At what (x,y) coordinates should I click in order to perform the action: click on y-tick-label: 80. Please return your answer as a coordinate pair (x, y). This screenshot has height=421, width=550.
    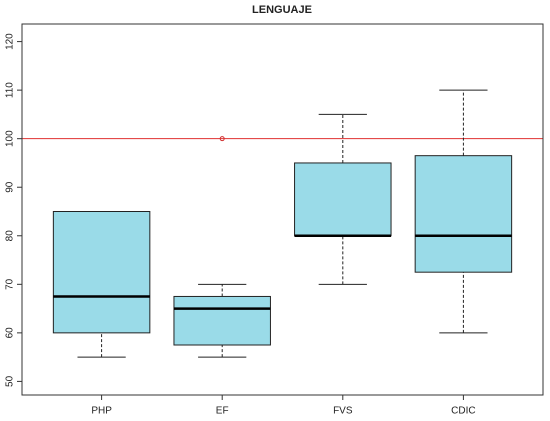
    Looking at the image, I should click on (10, 236).